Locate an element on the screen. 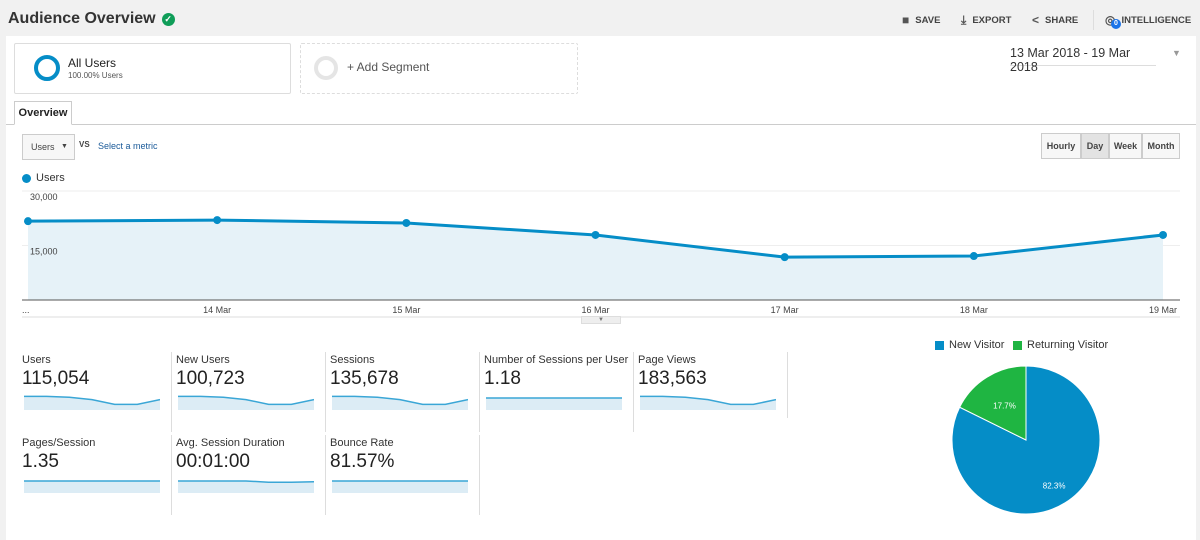 The height and width of the screenshot is (540, 1200). metric-select: Users ▼ is located at coordinates (48, 147).